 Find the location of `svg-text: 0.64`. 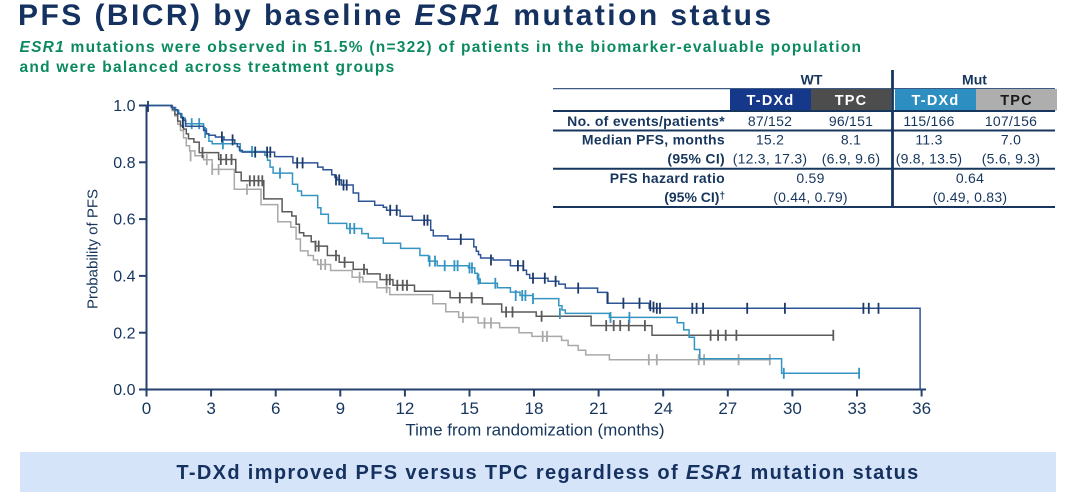

svg-text: 0.64 is located at coordinates (970, 178).